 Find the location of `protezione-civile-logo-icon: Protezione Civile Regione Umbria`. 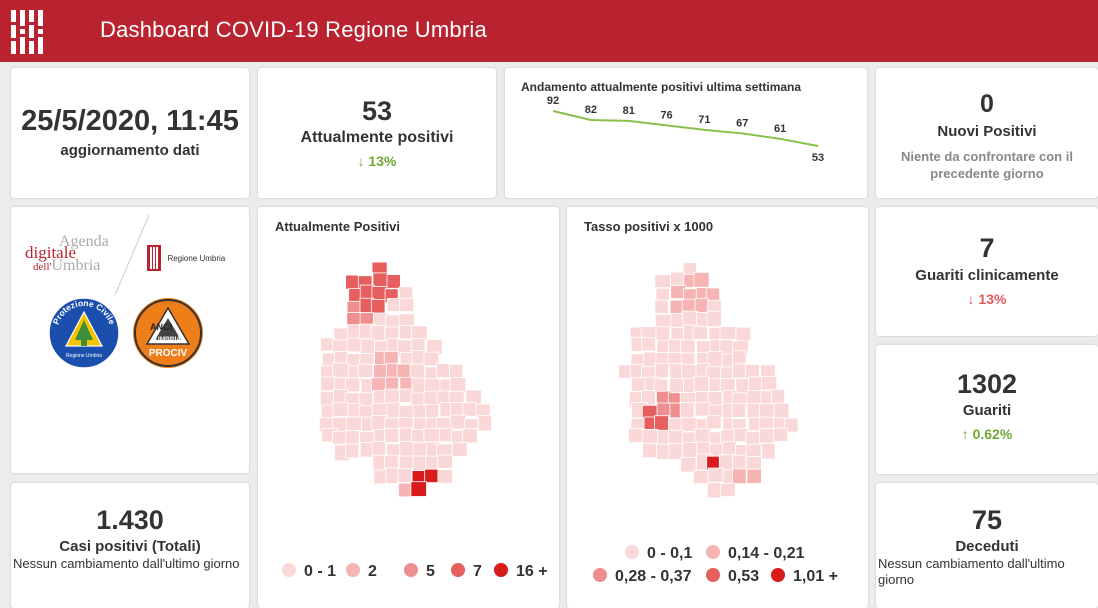

protezione-civile-logo-icon: Protezione Civile Regione Umbria is located at coordinates (84, 333).